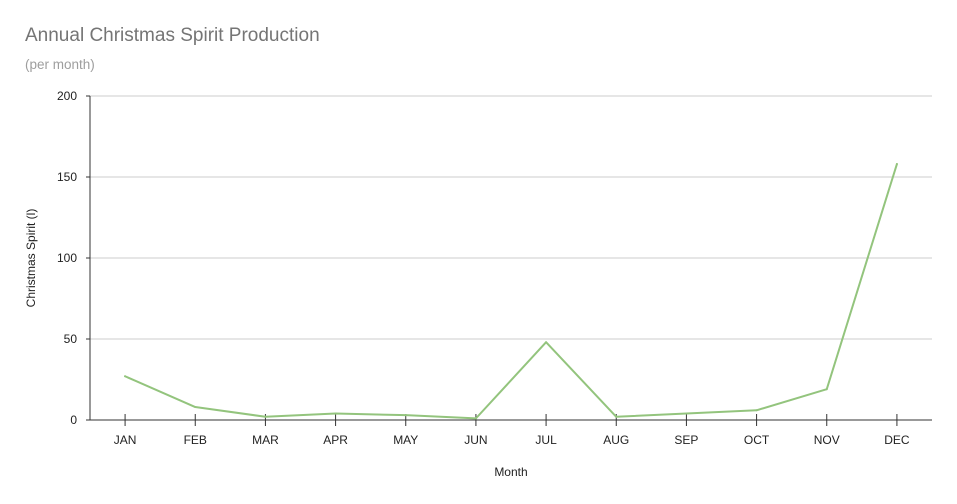 Image resolution: width=957 pixels, height=504 pixels. I want to click on y-tick-label-200: 200, so click(67, 96).